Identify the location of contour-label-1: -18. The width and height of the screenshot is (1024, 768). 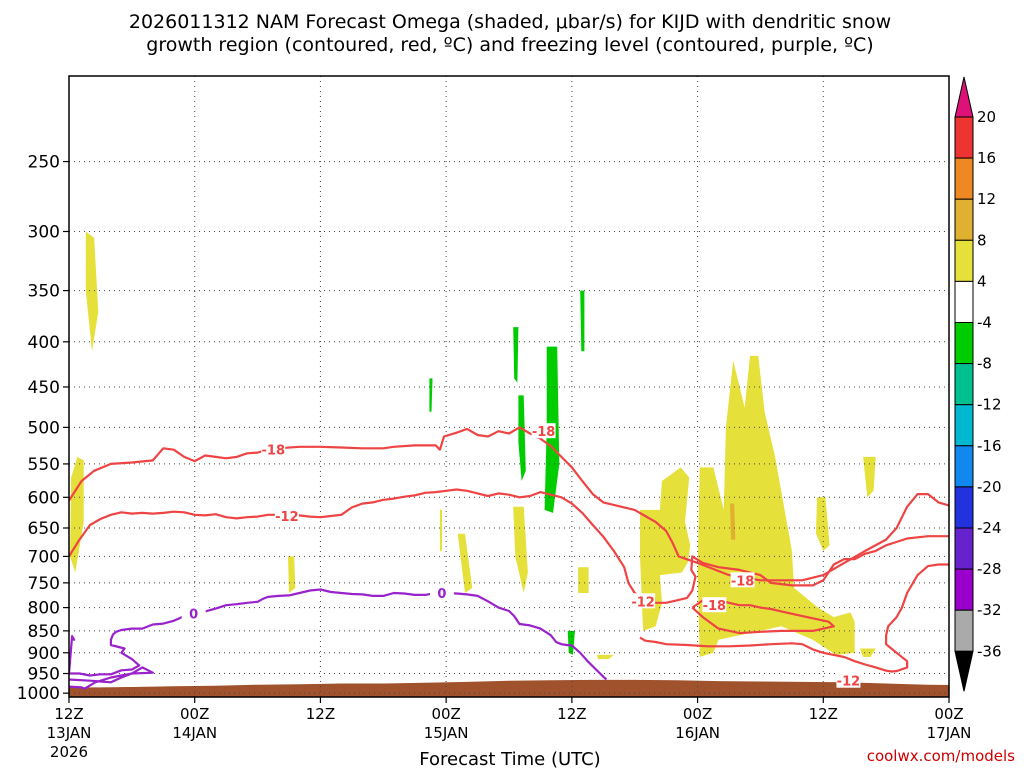
(544, 432).